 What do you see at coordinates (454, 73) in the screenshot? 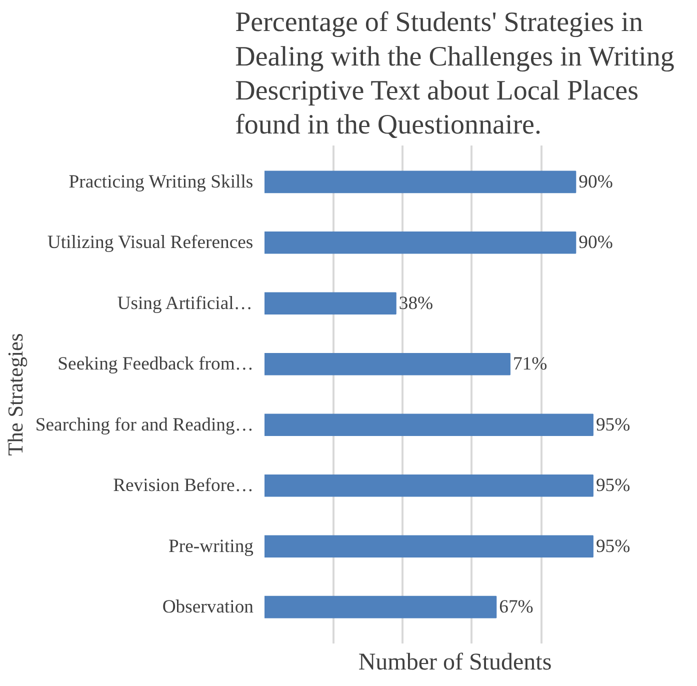
I see `chart-title: Percentage of Students' Strategies in Dealing with the Challenges in Writing Descriptive Text about Local Places found in the Questionnaire.` at bounding box center [454, 73].